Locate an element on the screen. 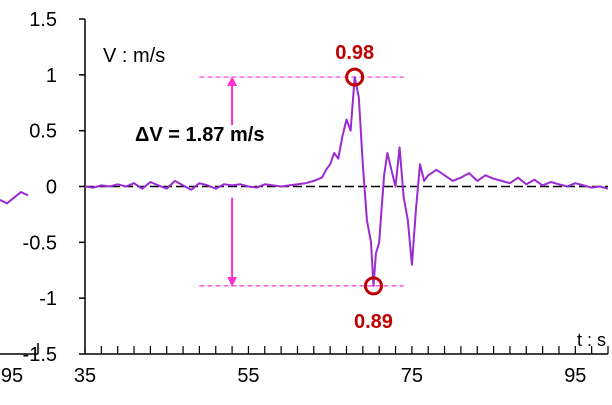  y-tick-label: -0.5 is located at coordinates (40, 243).